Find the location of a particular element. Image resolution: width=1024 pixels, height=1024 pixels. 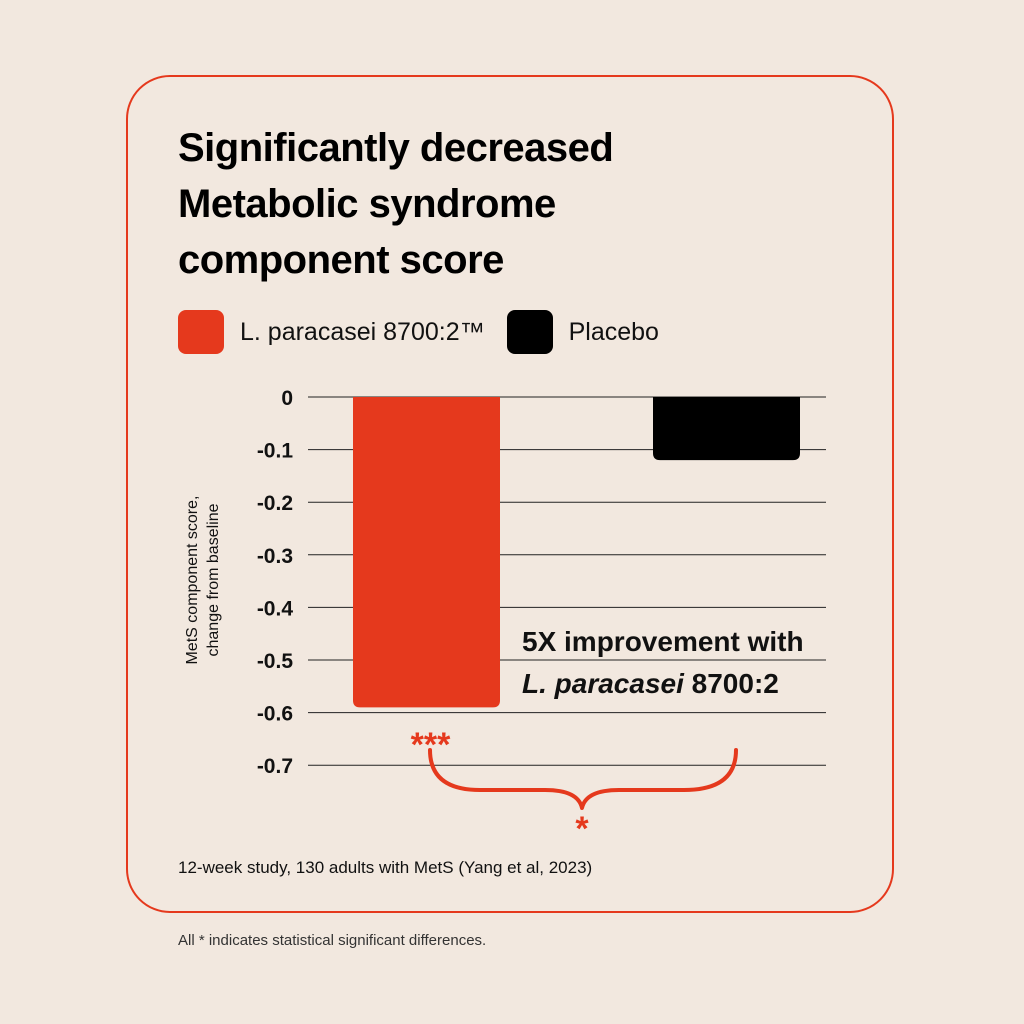

y-tick-label: -0.2 is located at coordinates (275, 503).